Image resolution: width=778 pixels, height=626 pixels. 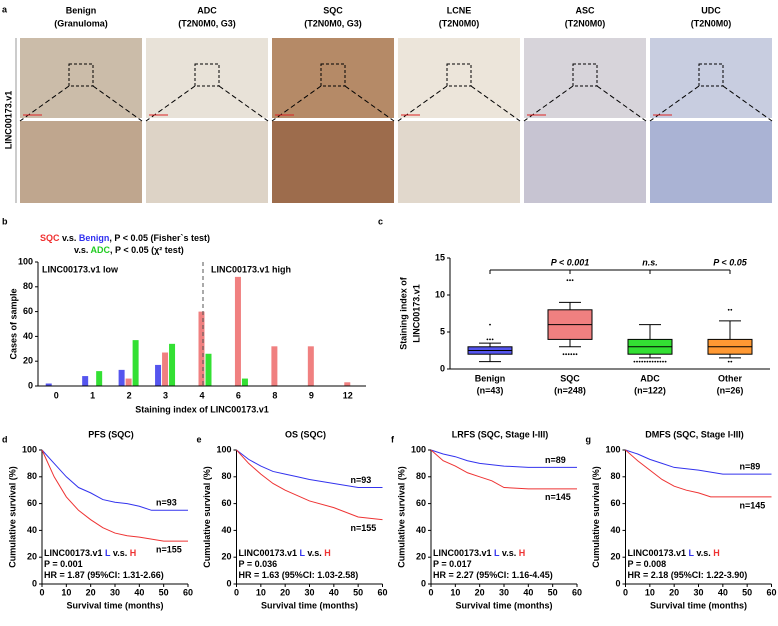 What do you see at coordinates (452, 564) in the screenshot?
I see `annotation: P = 0.017` at bounding box center [452, 564].